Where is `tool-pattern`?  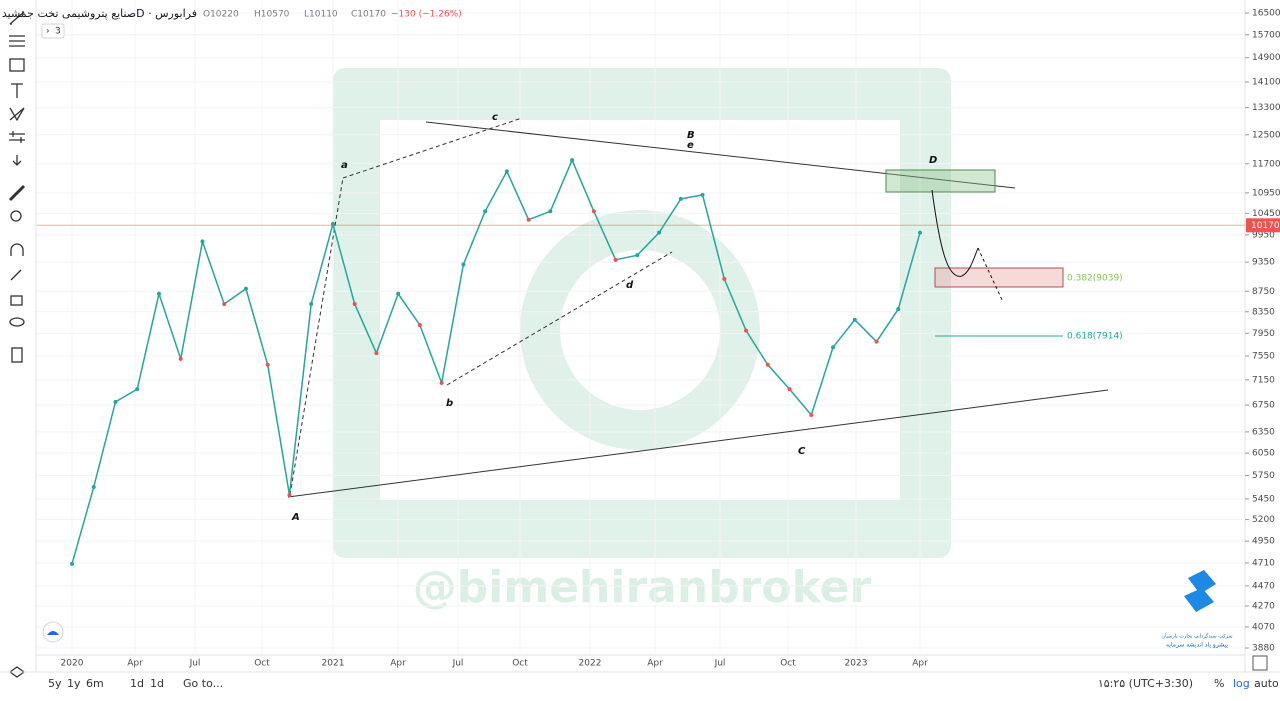 tool-pattern is located at coordinates (17, 114).